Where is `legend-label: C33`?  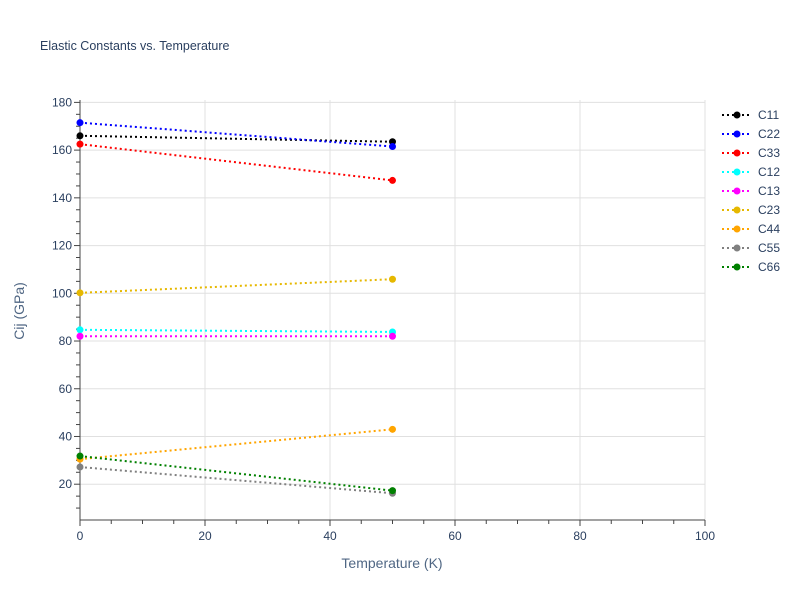
legend-label: C33 is located at coordinates (769, 153).